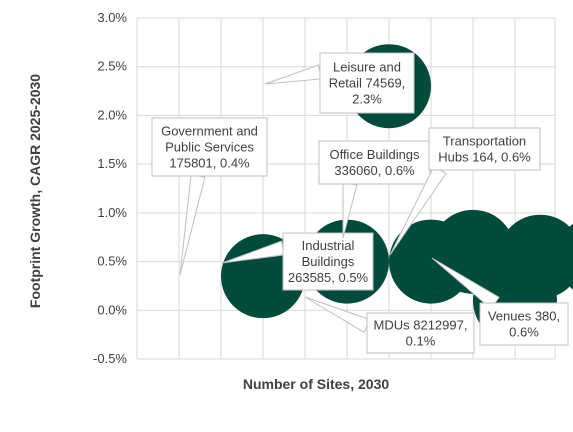 This screenshot has width=573, height=432. Describe the element at coordinates (112, 261) in the screenshot. I see `y-tick-label: 0.5%` at that location.